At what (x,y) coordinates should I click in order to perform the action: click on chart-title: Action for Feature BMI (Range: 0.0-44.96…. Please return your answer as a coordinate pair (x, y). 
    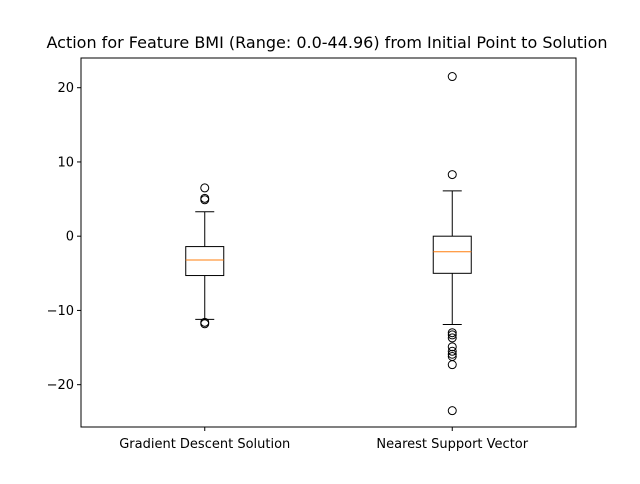
    Looking at the image, I should click on (326, 42).